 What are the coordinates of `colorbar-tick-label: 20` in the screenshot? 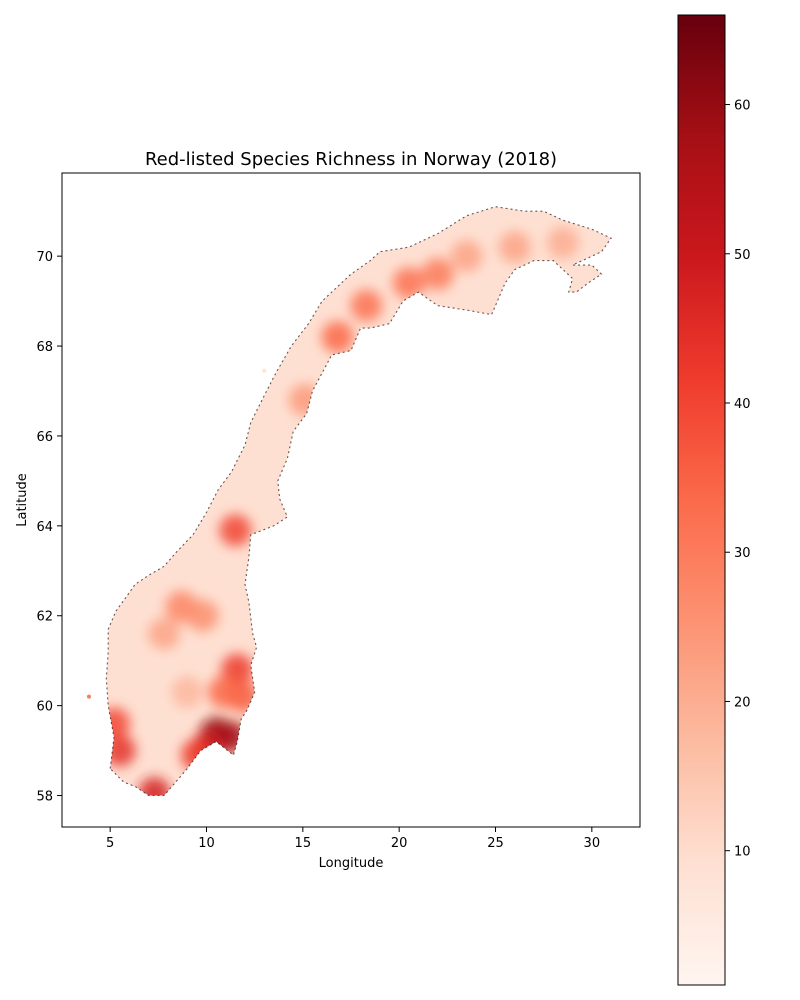 It's located at (742, 702).